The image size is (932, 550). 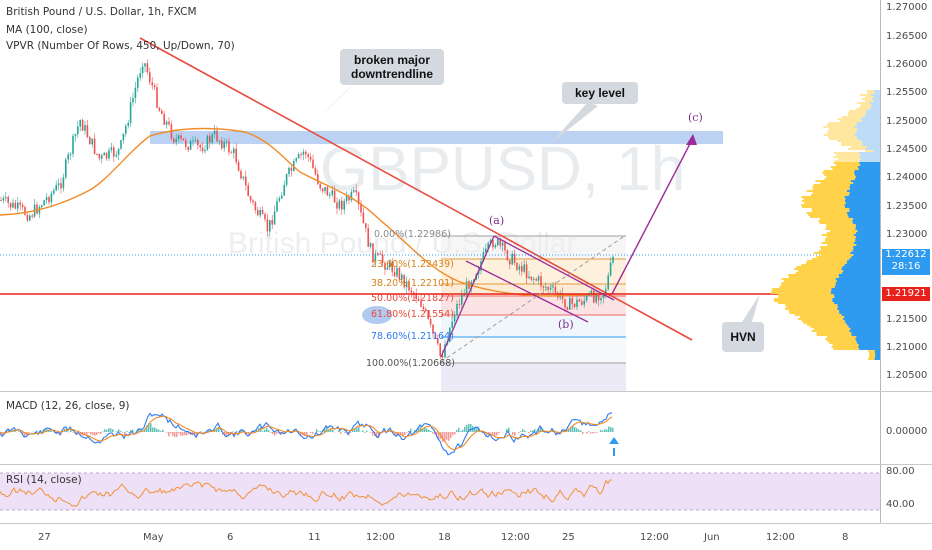 I want to click on rsi-chart, so click(x=440, y=494).